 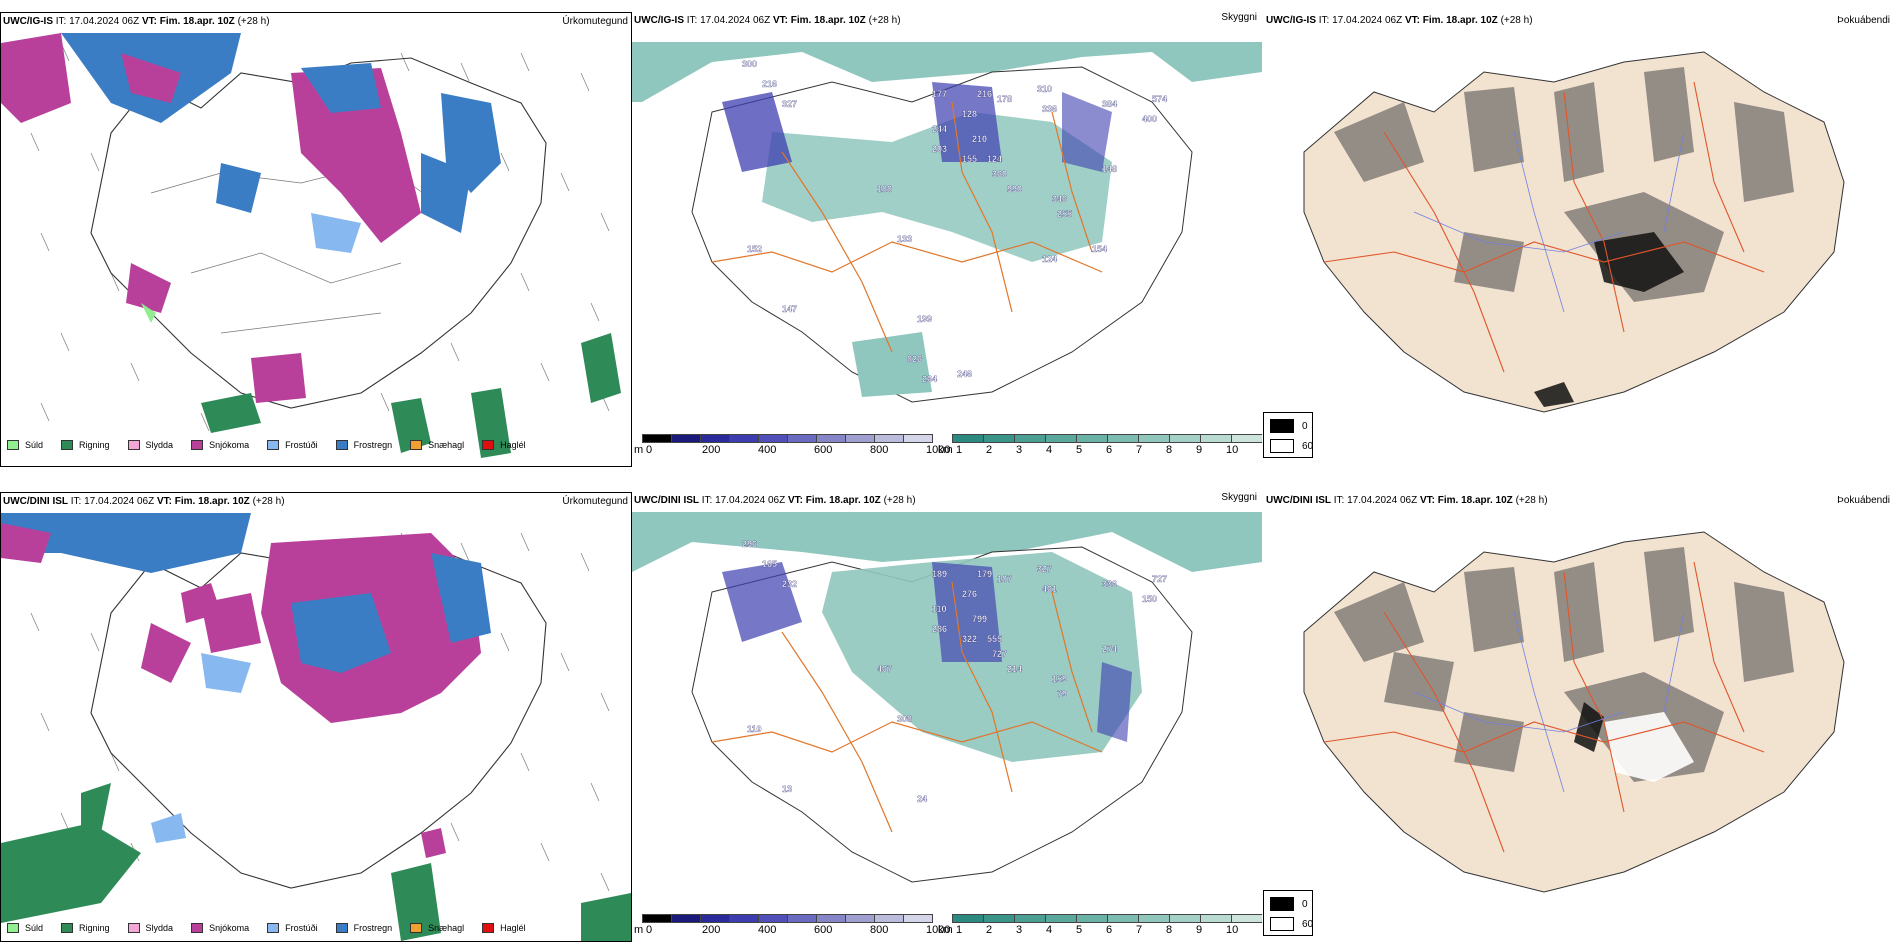 What do you see at coordinates (1109, 169) in the screenshot?
I see `peak-height-label: 148` at bounding box center [1109, 169].